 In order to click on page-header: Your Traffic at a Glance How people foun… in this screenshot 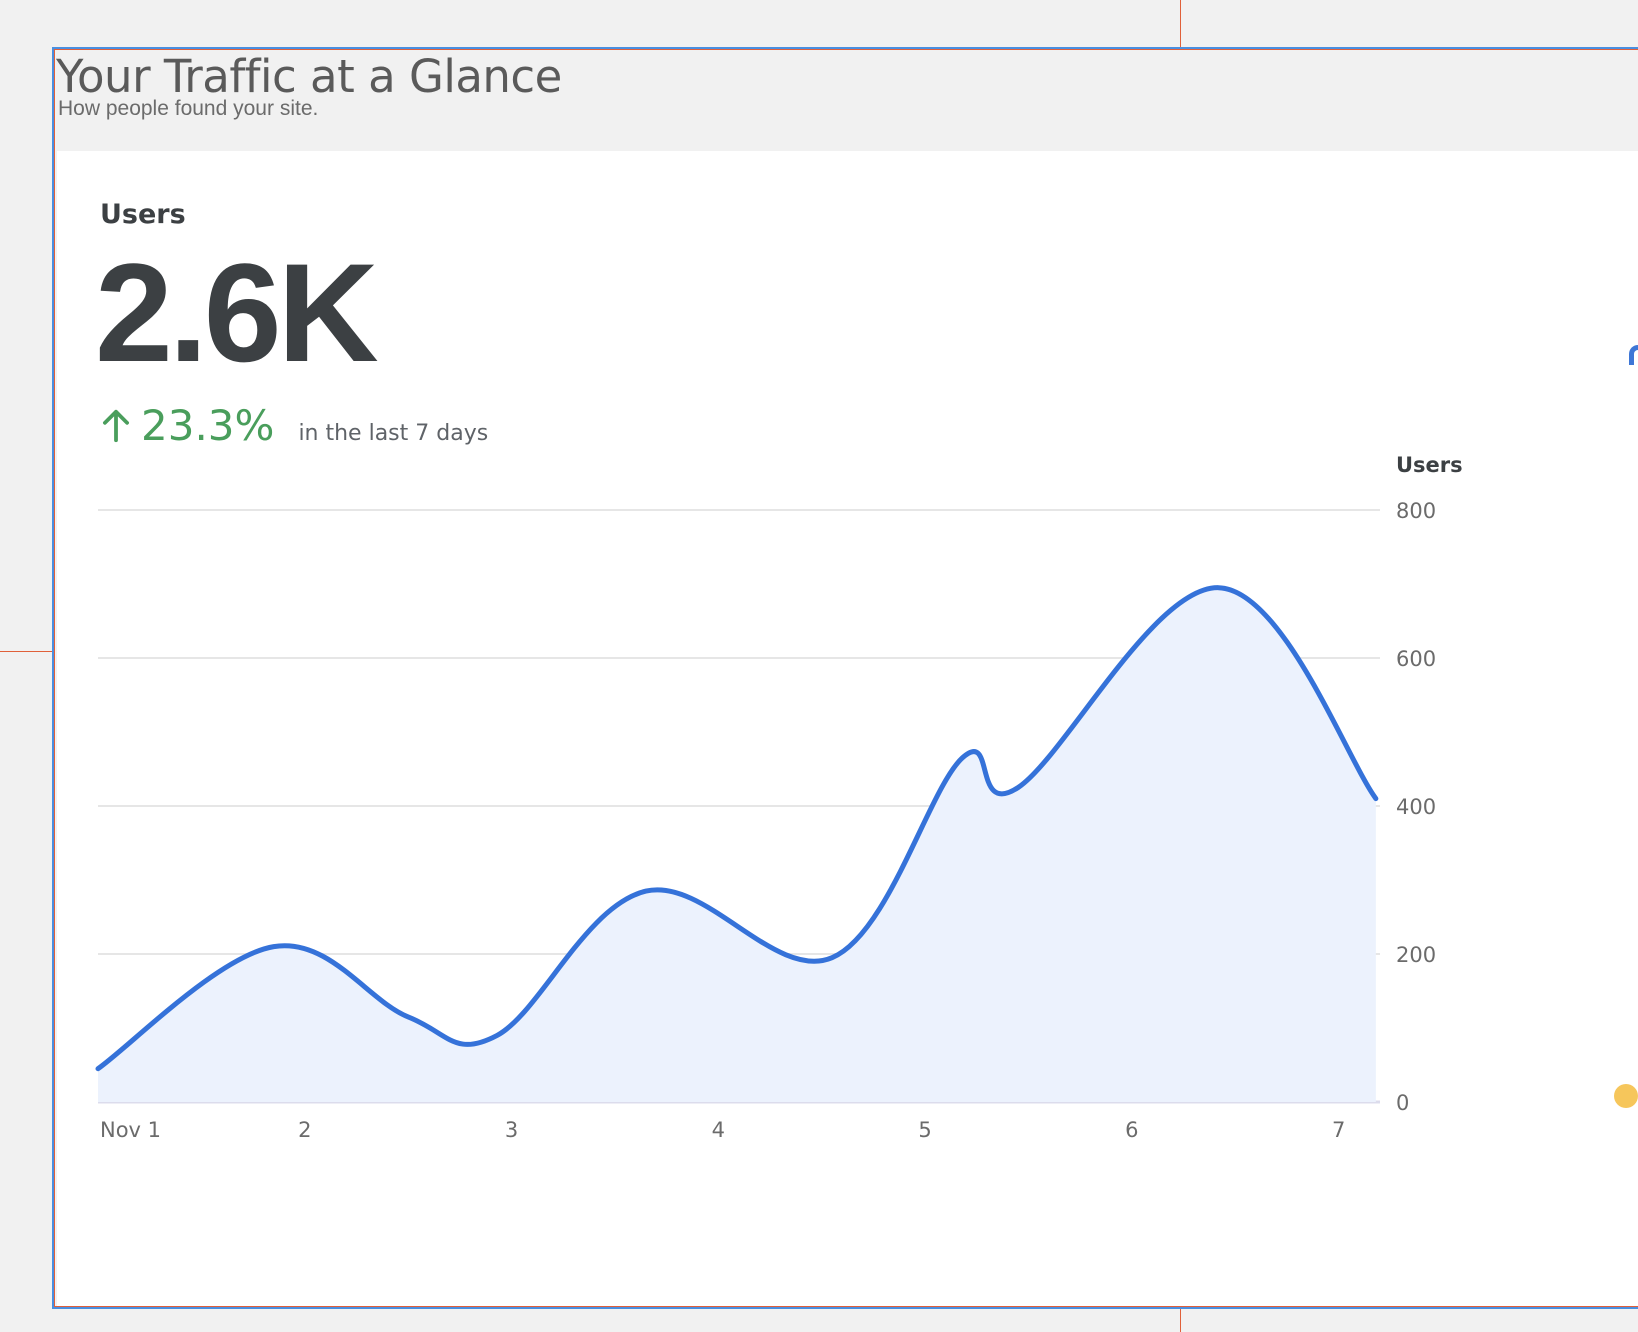, I will do `click(846, 100)`.